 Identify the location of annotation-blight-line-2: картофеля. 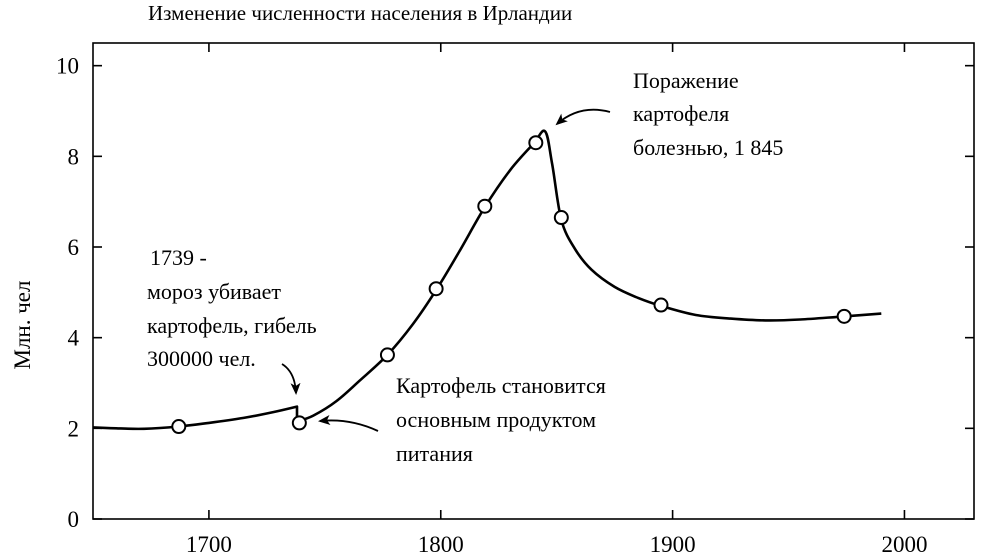
(681, 113).